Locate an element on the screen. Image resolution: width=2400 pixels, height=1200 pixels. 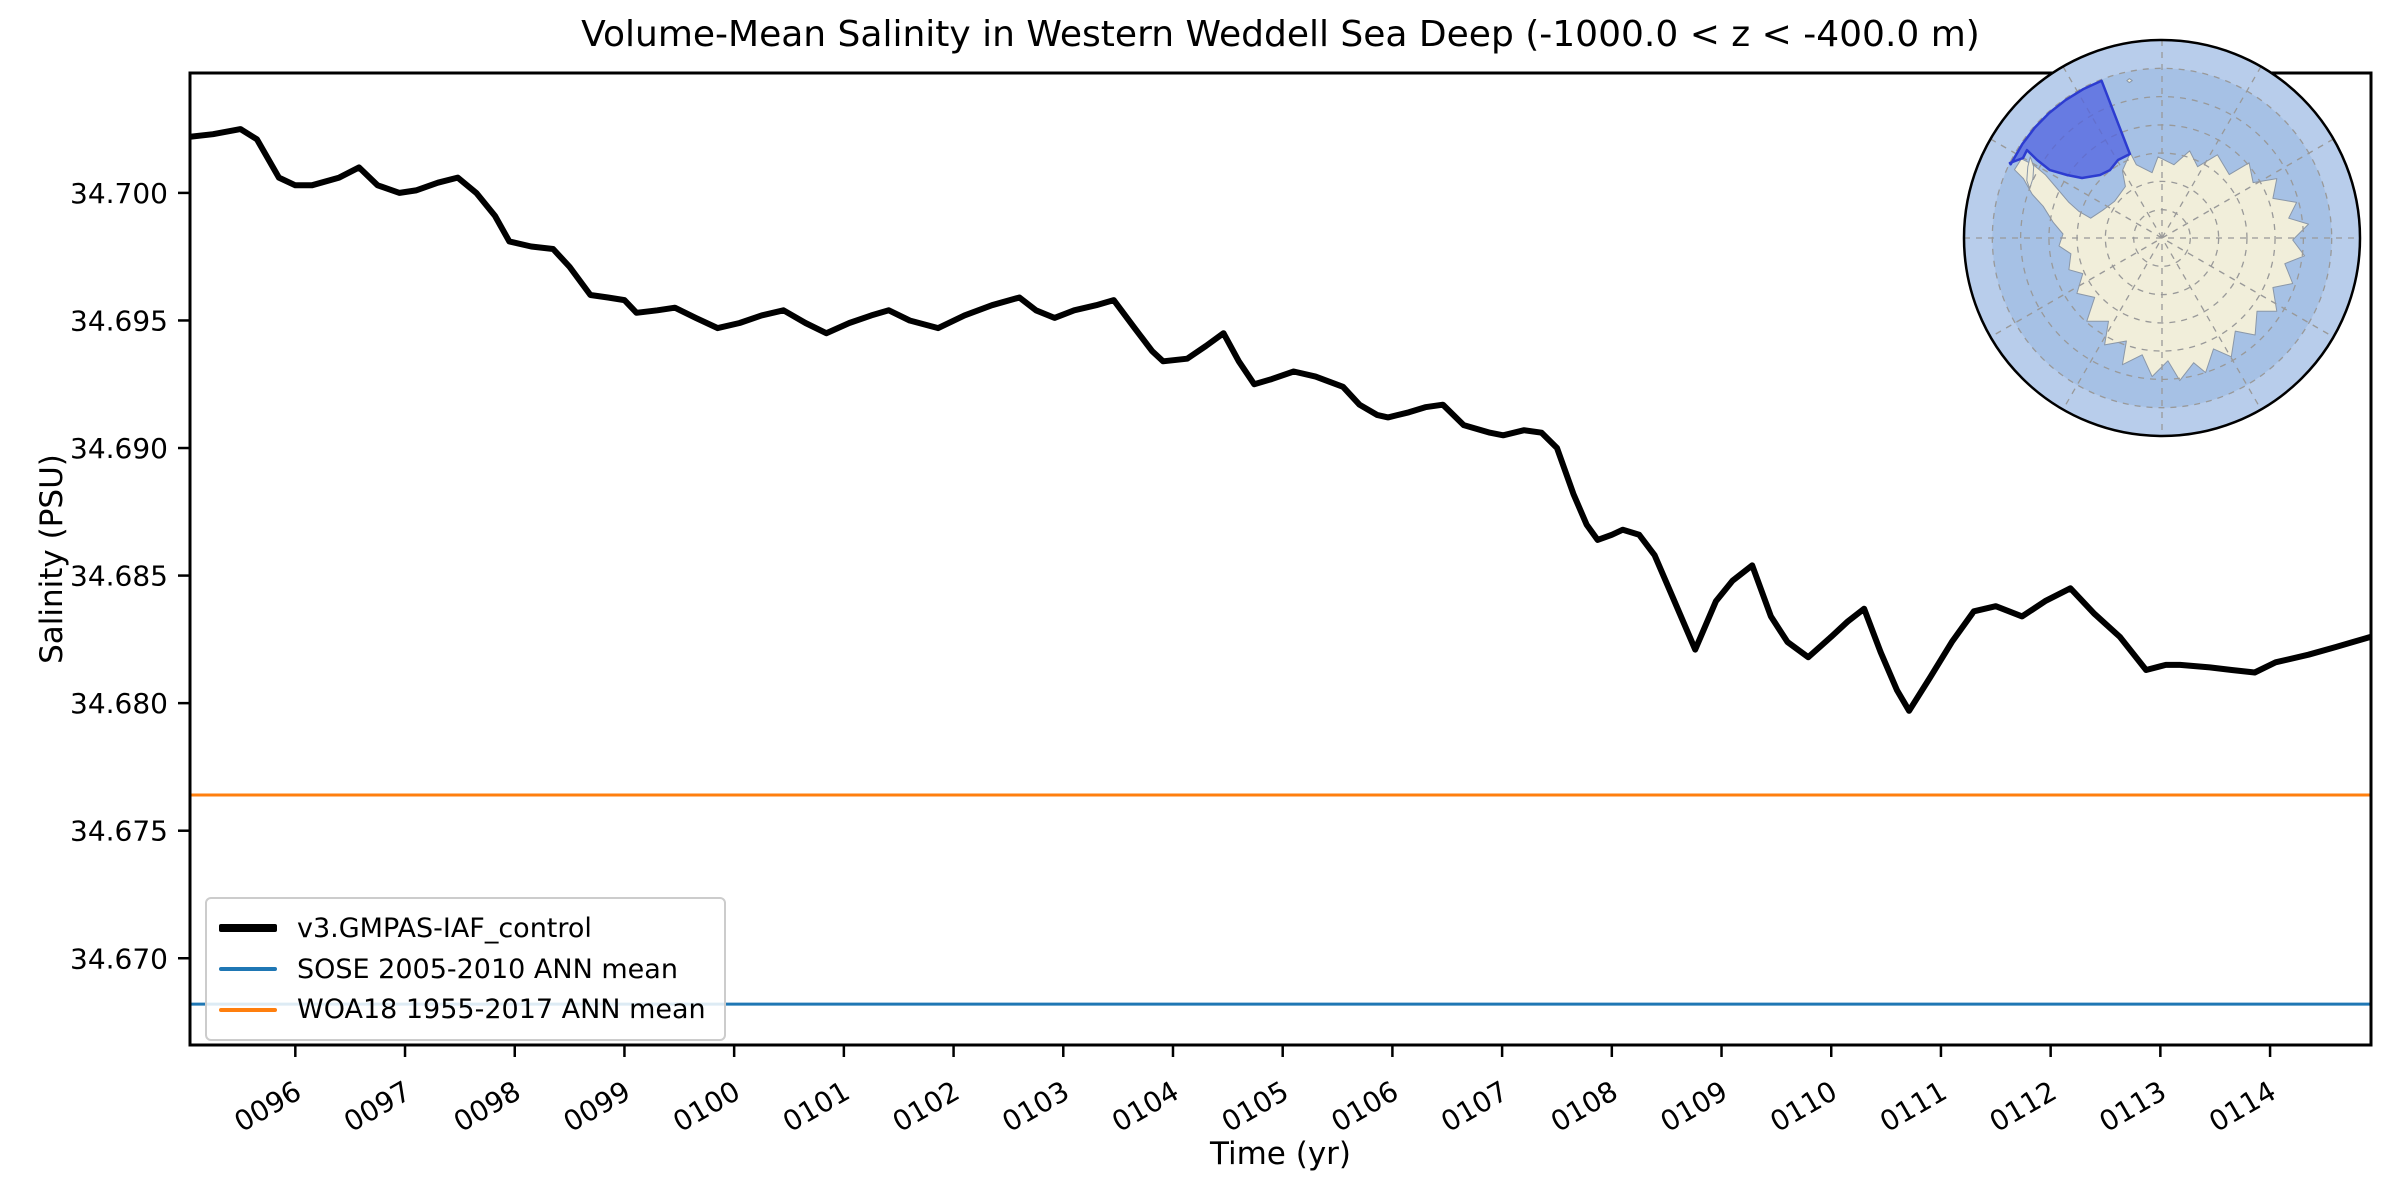
x-tick-label: 0097 is located at coordinates (377, 1106).